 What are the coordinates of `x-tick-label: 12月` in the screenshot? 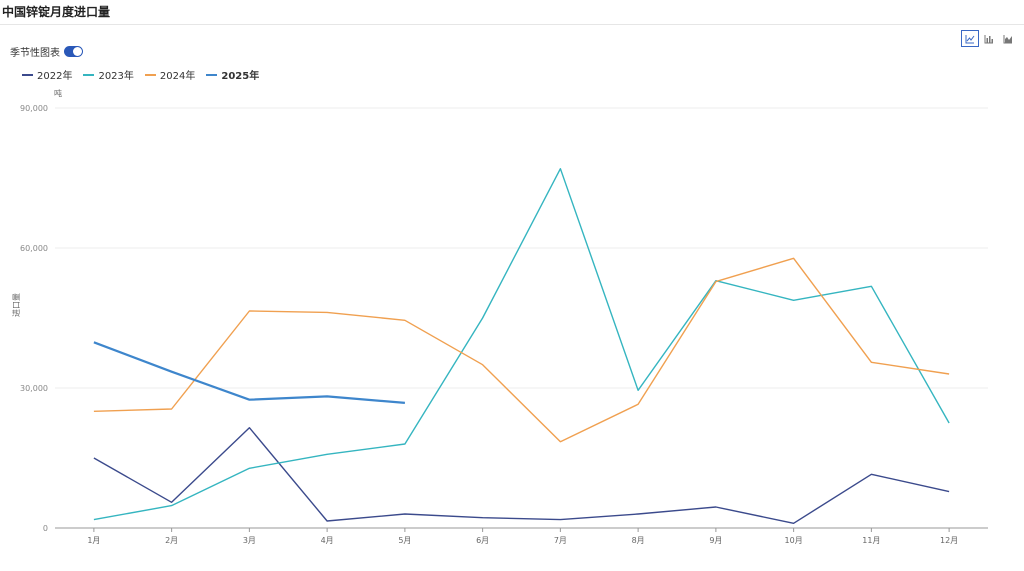 It's located at (949, 540).